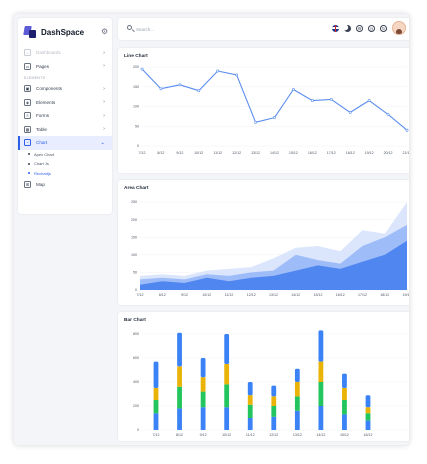 This screenshot has width=427, height=464. What do you see at coordinates (27, 53) in the screenshot?
I see `home-icon: ⌂` at bounding box center [27, 53].